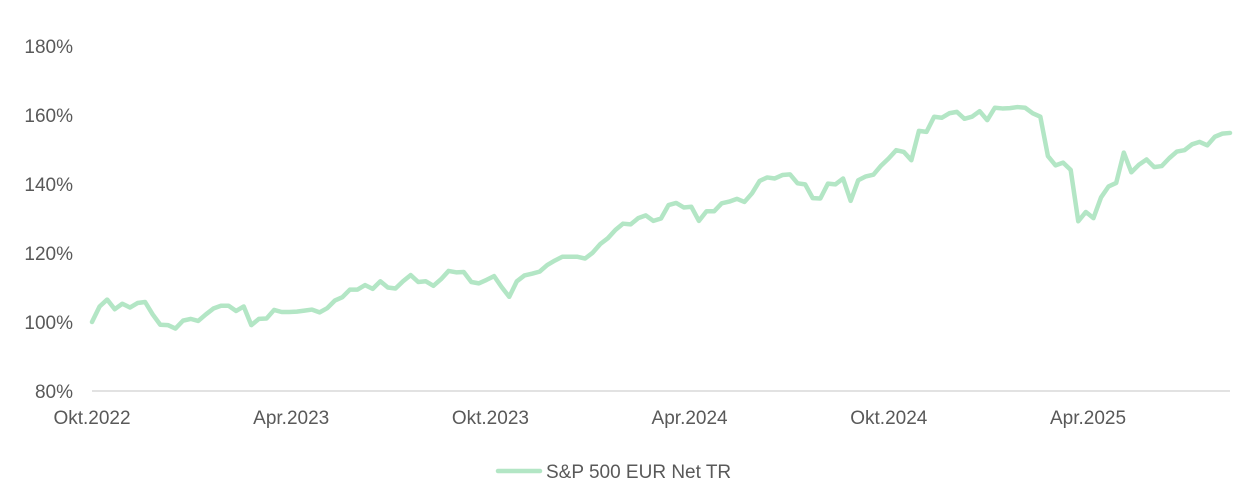 The width and height of the screenshot is (1252, 503). Describe the element at coordinates (889, 418) in the screenshot. I see `x-tick-label: Okt.2024` at that location.